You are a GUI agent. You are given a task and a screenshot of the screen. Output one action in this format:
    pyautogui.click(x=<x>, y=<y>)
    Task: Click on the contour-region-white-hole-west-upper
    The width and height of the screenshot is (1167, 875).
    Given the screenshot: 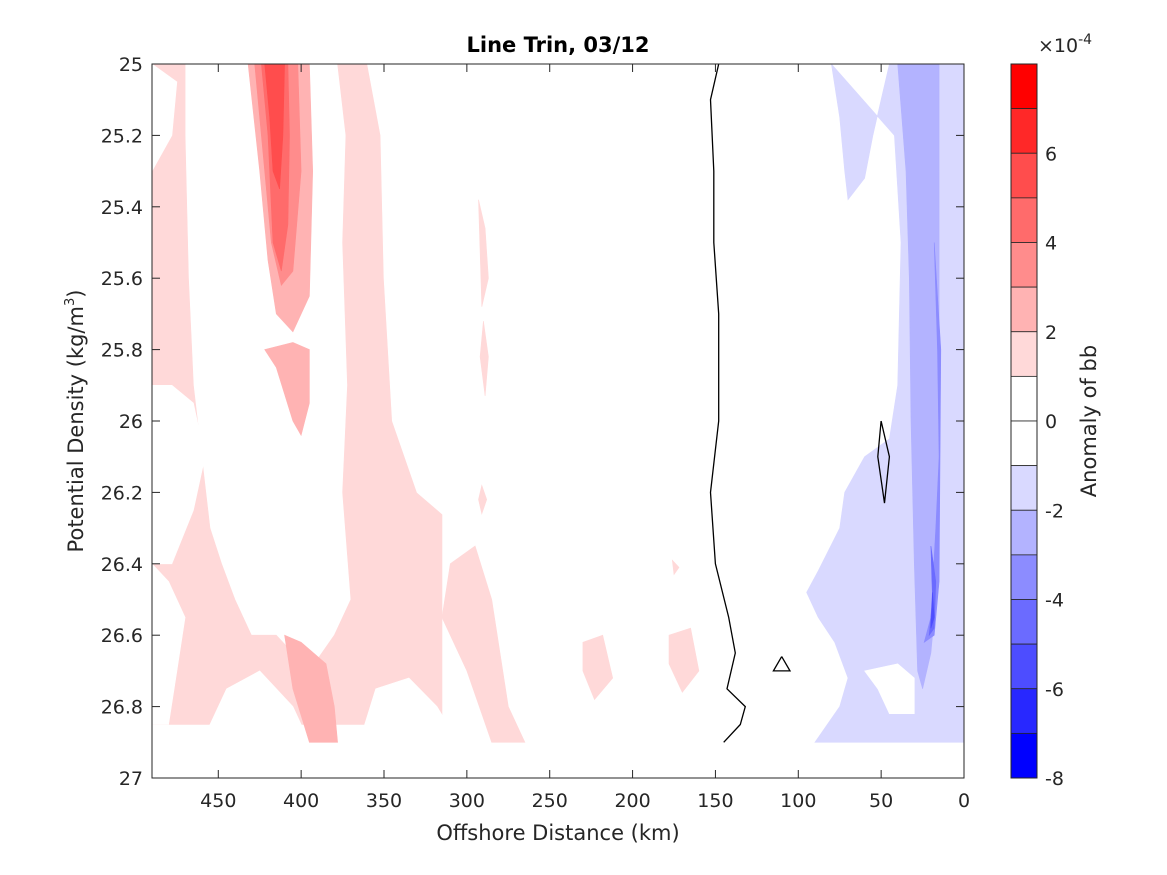 What is the action you would take?
    pyautogui.click(x=165, y=118)
    